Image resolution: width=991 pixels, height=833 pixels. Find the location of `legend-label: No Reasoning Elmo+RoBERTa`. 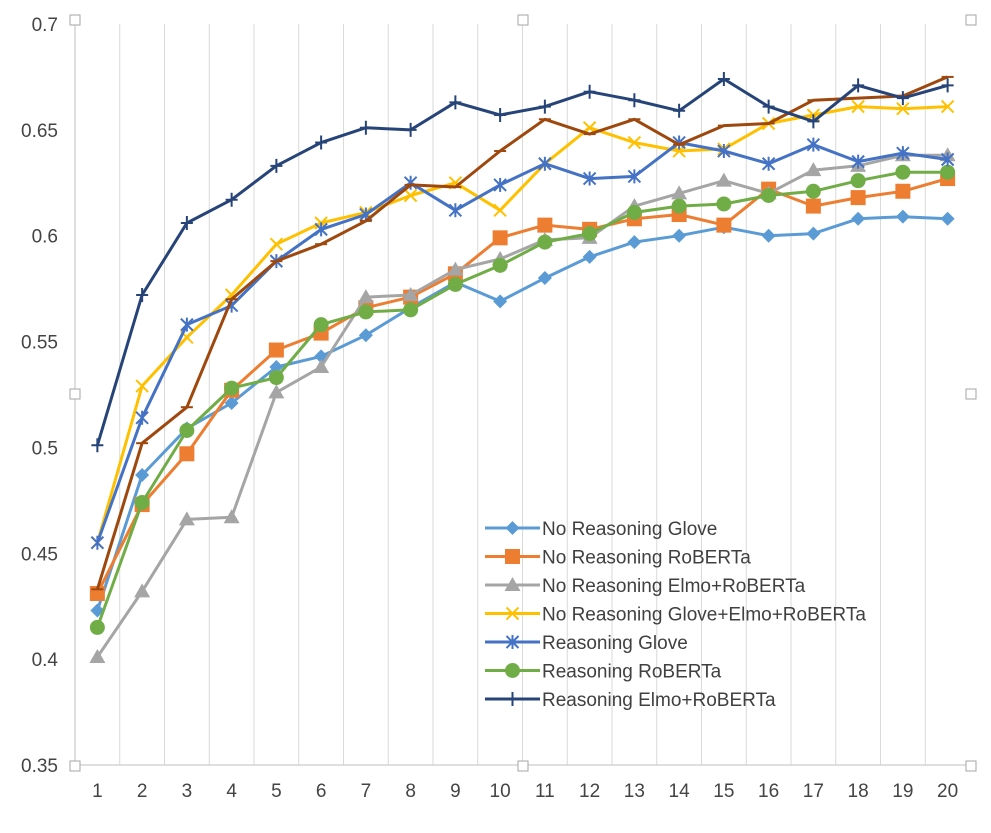

legend-label: No Reasoning Elmo+RoBERTa is located at coordinates (674, 586).